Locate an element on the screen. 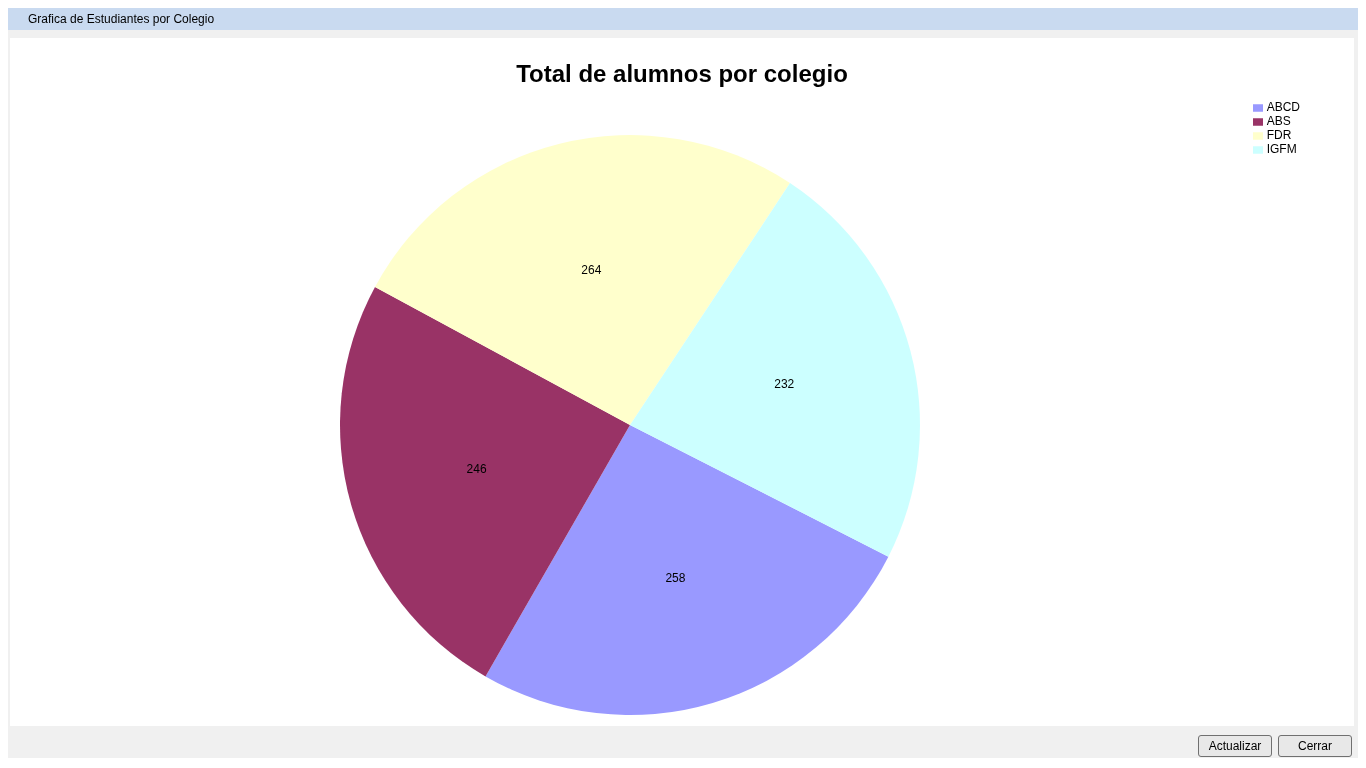  legend-label: IGFM is located at coordinates (1281, 149).